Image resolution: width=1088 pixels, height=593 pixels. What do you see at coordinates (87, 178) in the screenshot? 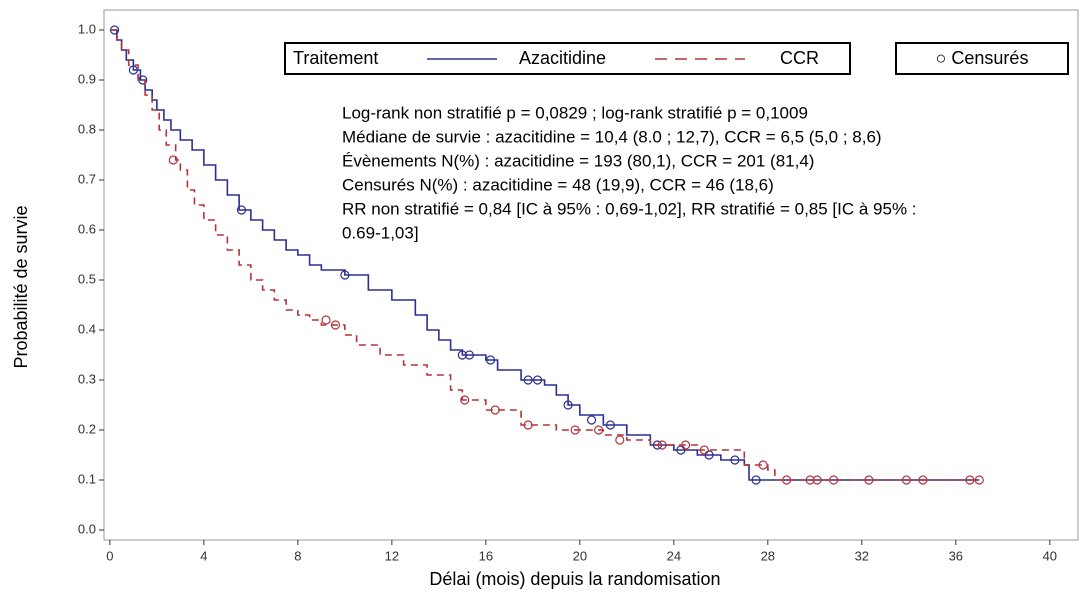
I see `y-tick-label: 0.7` at bounding box center [87, 178].